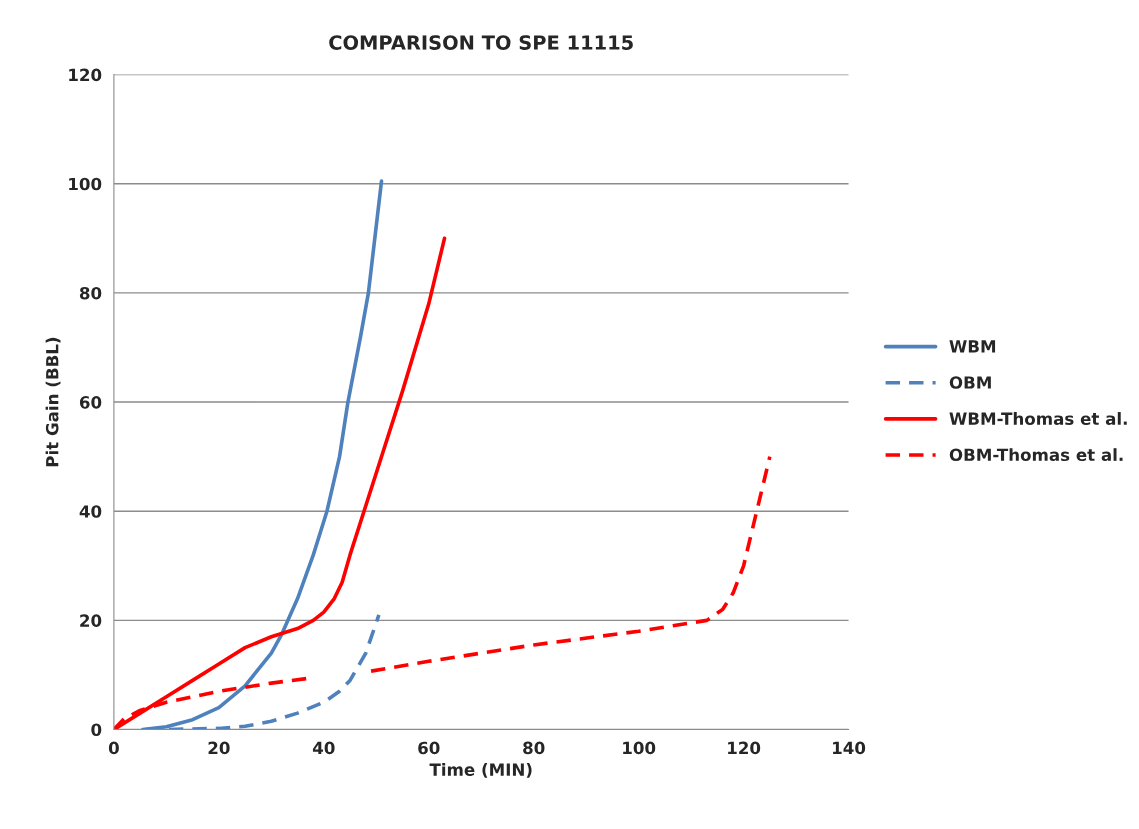  I want to click on x-tick-label: 100, so click(639, 748).